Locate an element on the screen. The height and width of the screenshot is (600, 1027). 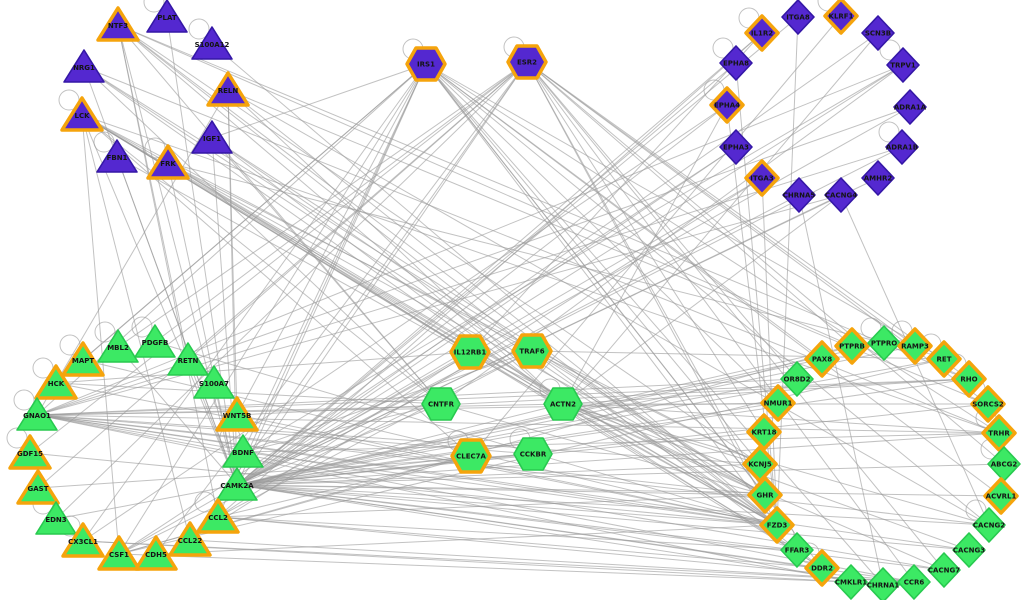
node-PAX8: PAX8 is located at coordinates (822, 359).